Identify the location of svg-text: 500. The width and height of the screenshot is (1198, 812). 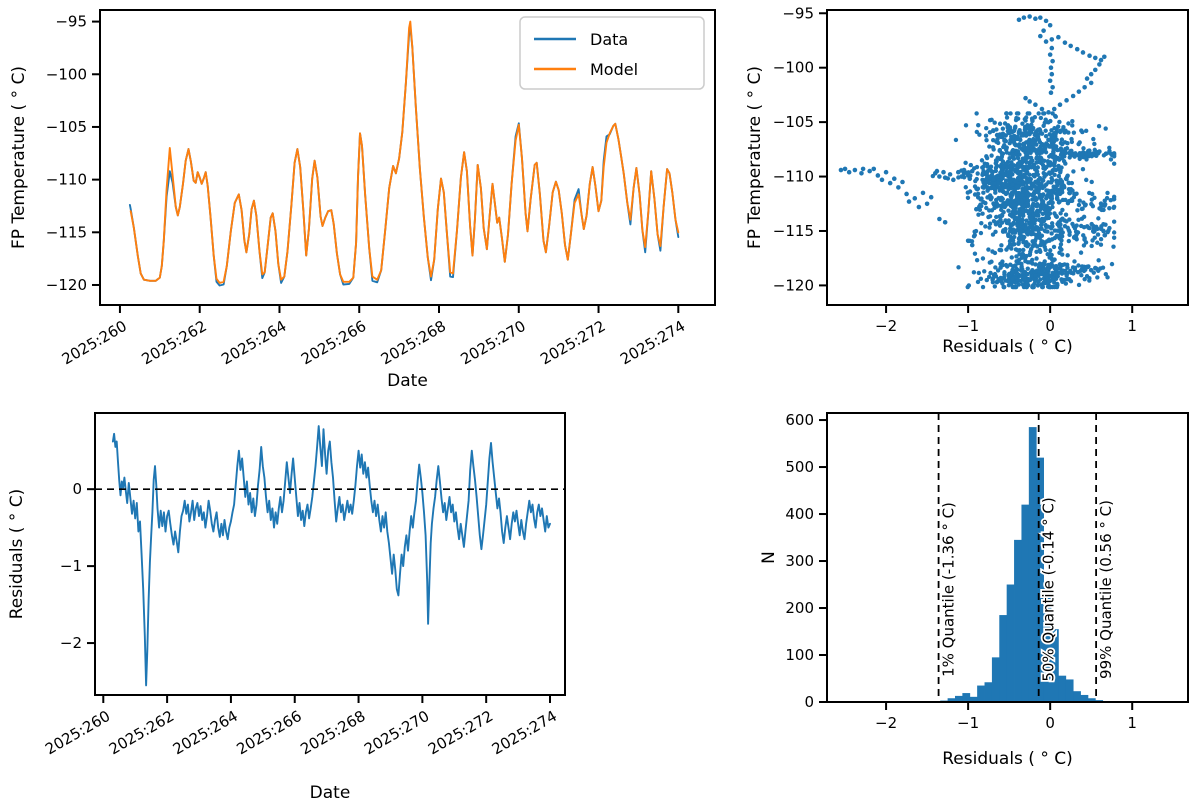
(799, 467).